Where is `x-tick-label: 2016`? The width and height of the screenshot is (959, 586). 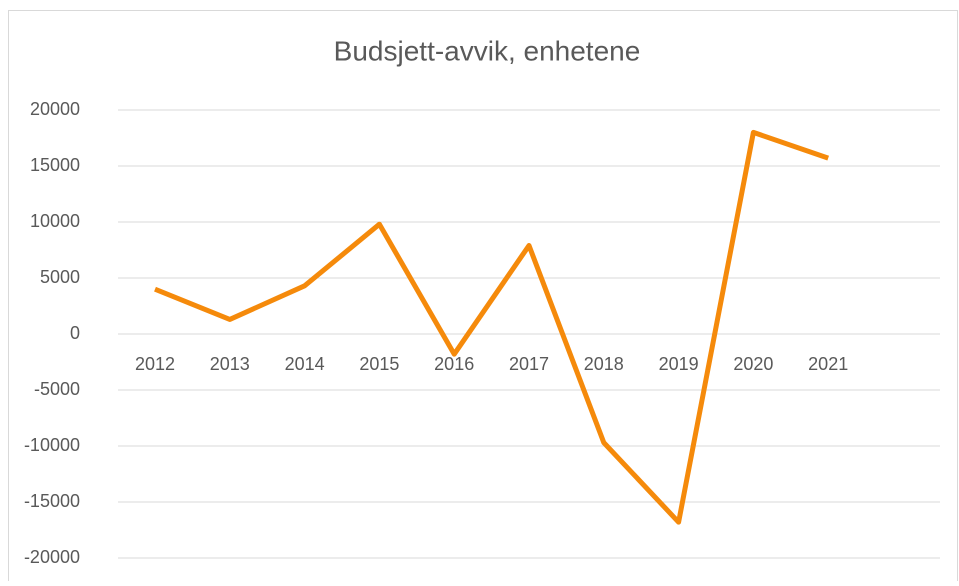
x-tick-label: 2016 is located at coordinates (454, 364).